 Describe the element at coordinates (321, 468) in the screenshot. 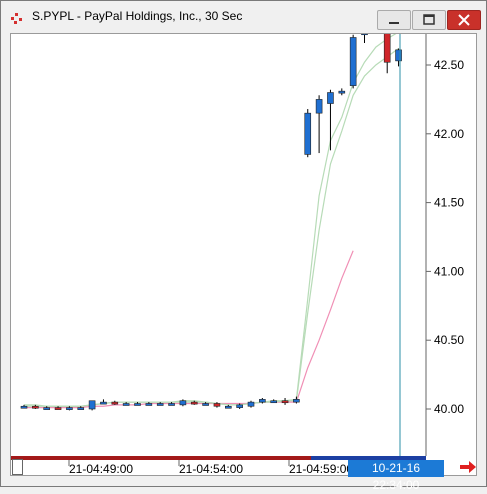

I see `time-label: 21-04:59:00` at that location.